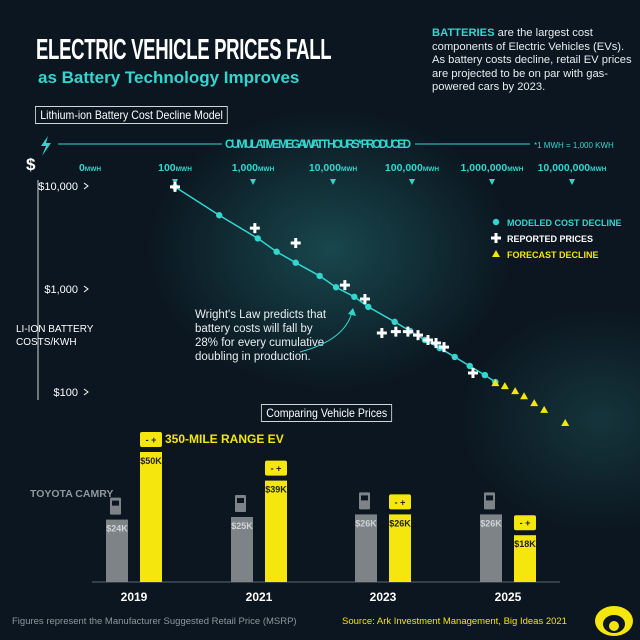 The width and height of the screenshot is (640, 640). I want to click on page-title: ELECTRIC VEHICLE PRICES FALL, so click(184, 50).